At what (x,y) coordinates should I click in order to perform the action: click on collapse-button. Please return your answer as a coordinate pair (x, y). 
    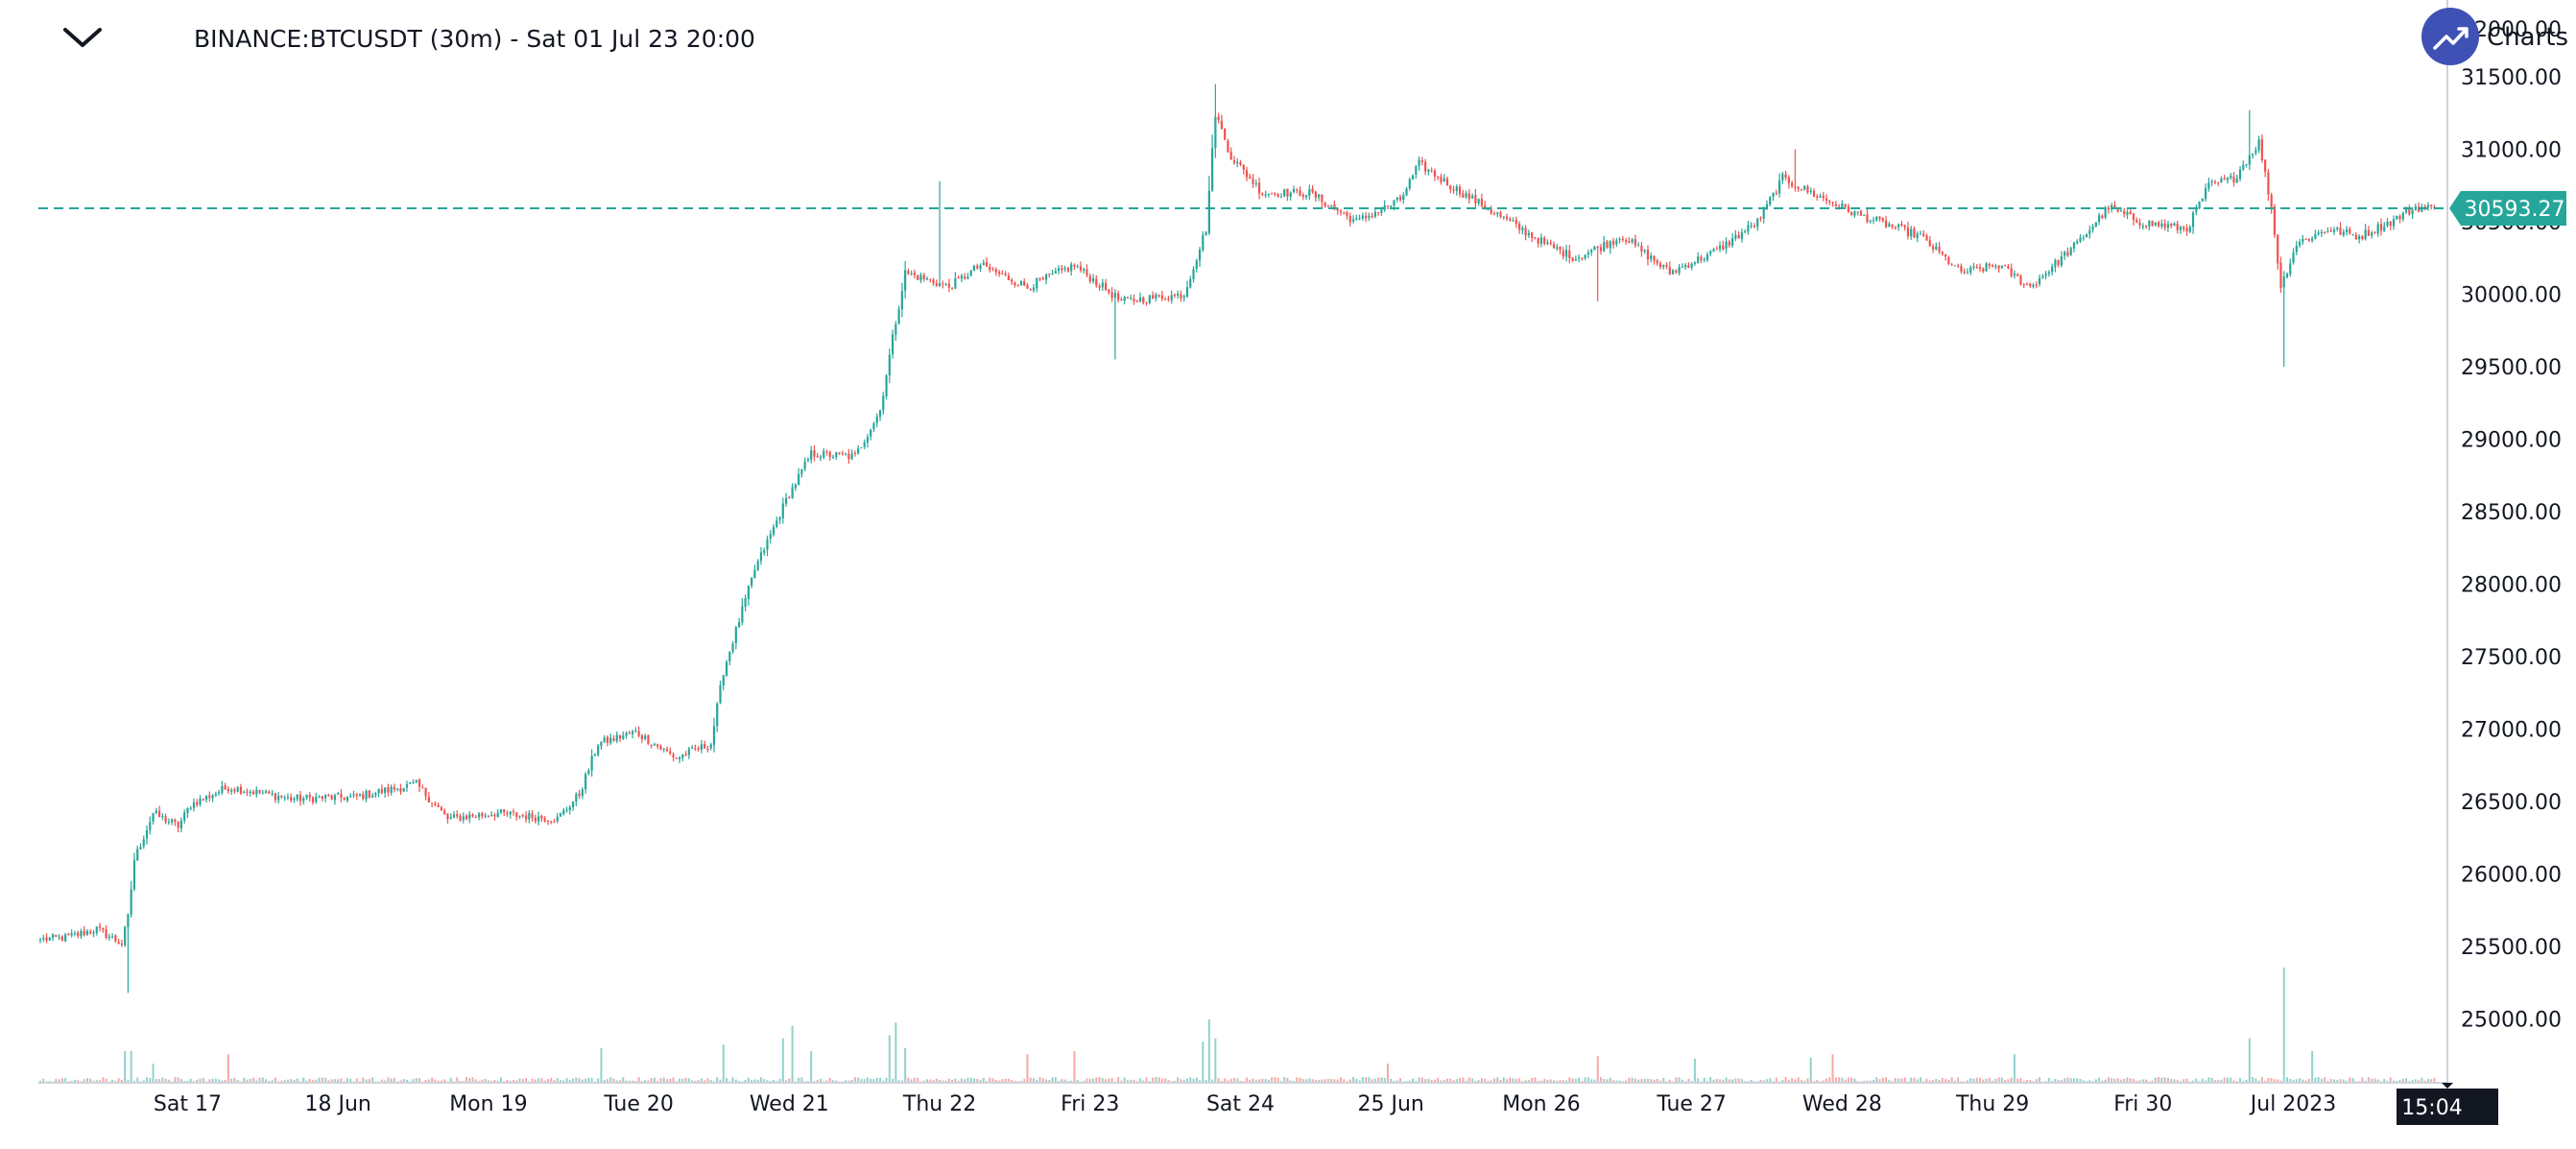
    Looking at the image, I should click on (82, 37).